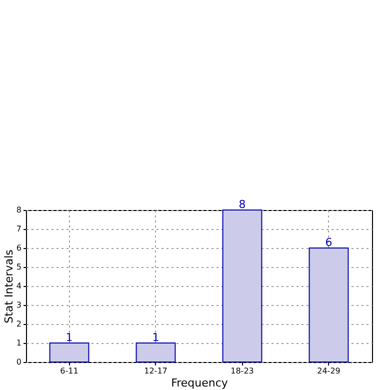  Describe the element at coordinates (19, 248) in the screenshot. I see `y-tick-label: 6` at that location.